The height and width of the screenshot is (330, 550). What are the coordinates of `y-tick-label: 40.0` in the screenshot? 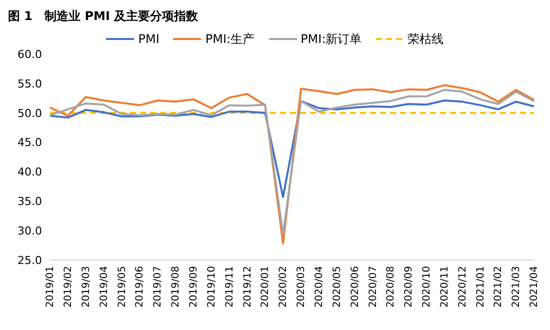 It's located at (30, 172).